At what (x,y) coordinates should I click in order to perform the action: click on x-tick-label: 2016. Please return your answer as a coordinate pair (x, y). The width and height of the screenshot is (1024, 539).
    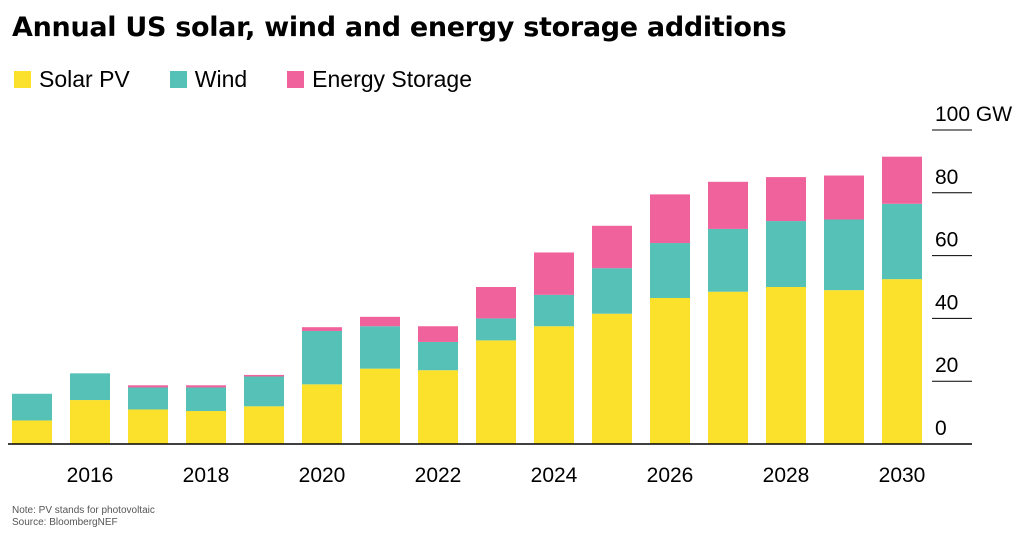
    Looking at the image, I should click on (90, 475).